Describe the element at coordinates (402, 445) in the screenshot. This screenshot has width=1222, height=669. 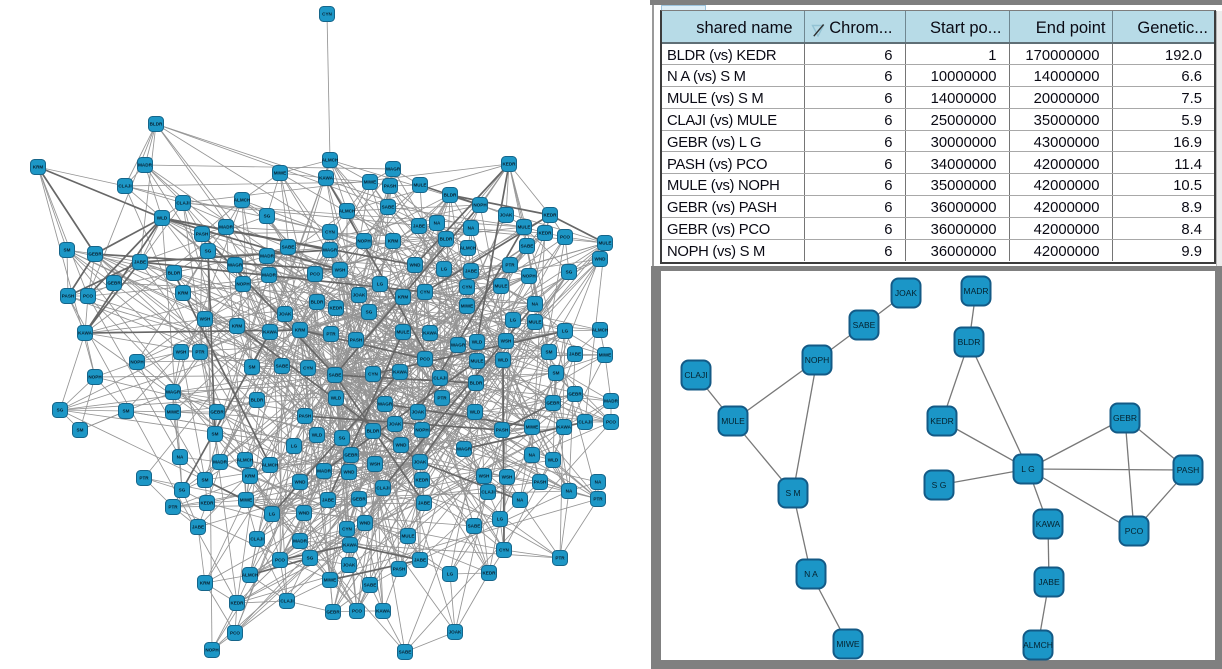
I see `svg-text: WND` at that location.